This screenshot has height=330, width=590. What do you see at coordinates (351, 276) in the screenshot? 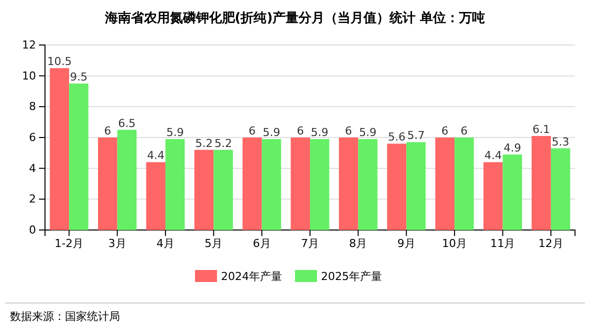
I see `legend-label: 2025年产量` at bounding box center [351, 276].